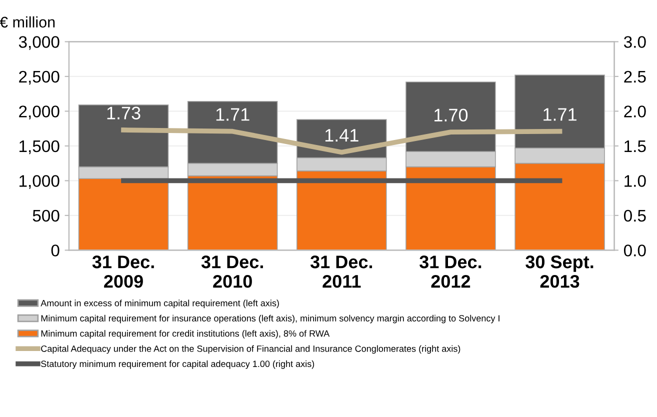  What do you see at coordinates (635, 250) in the screenshot?
I see `y2-tick-label: 0.0` at bounding box center [635, 250].